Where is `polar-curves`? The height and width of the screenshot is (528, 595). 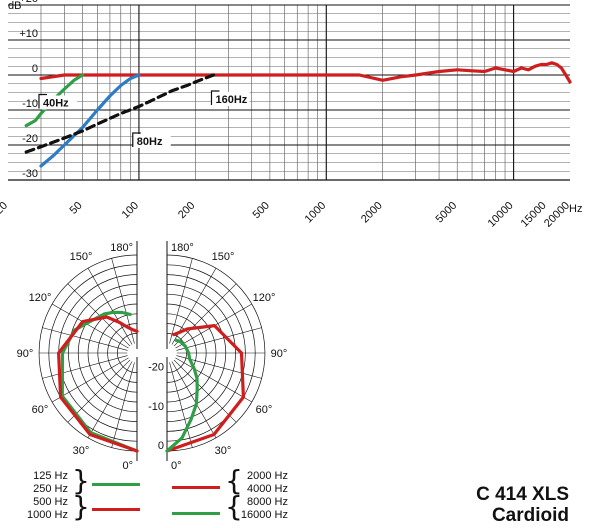
polar-curves is located at coordinates (150, 381).